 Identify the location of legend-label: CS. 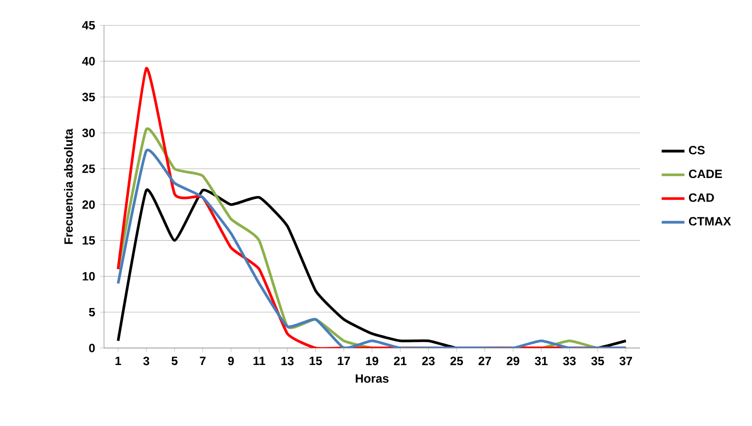
(696, 150).